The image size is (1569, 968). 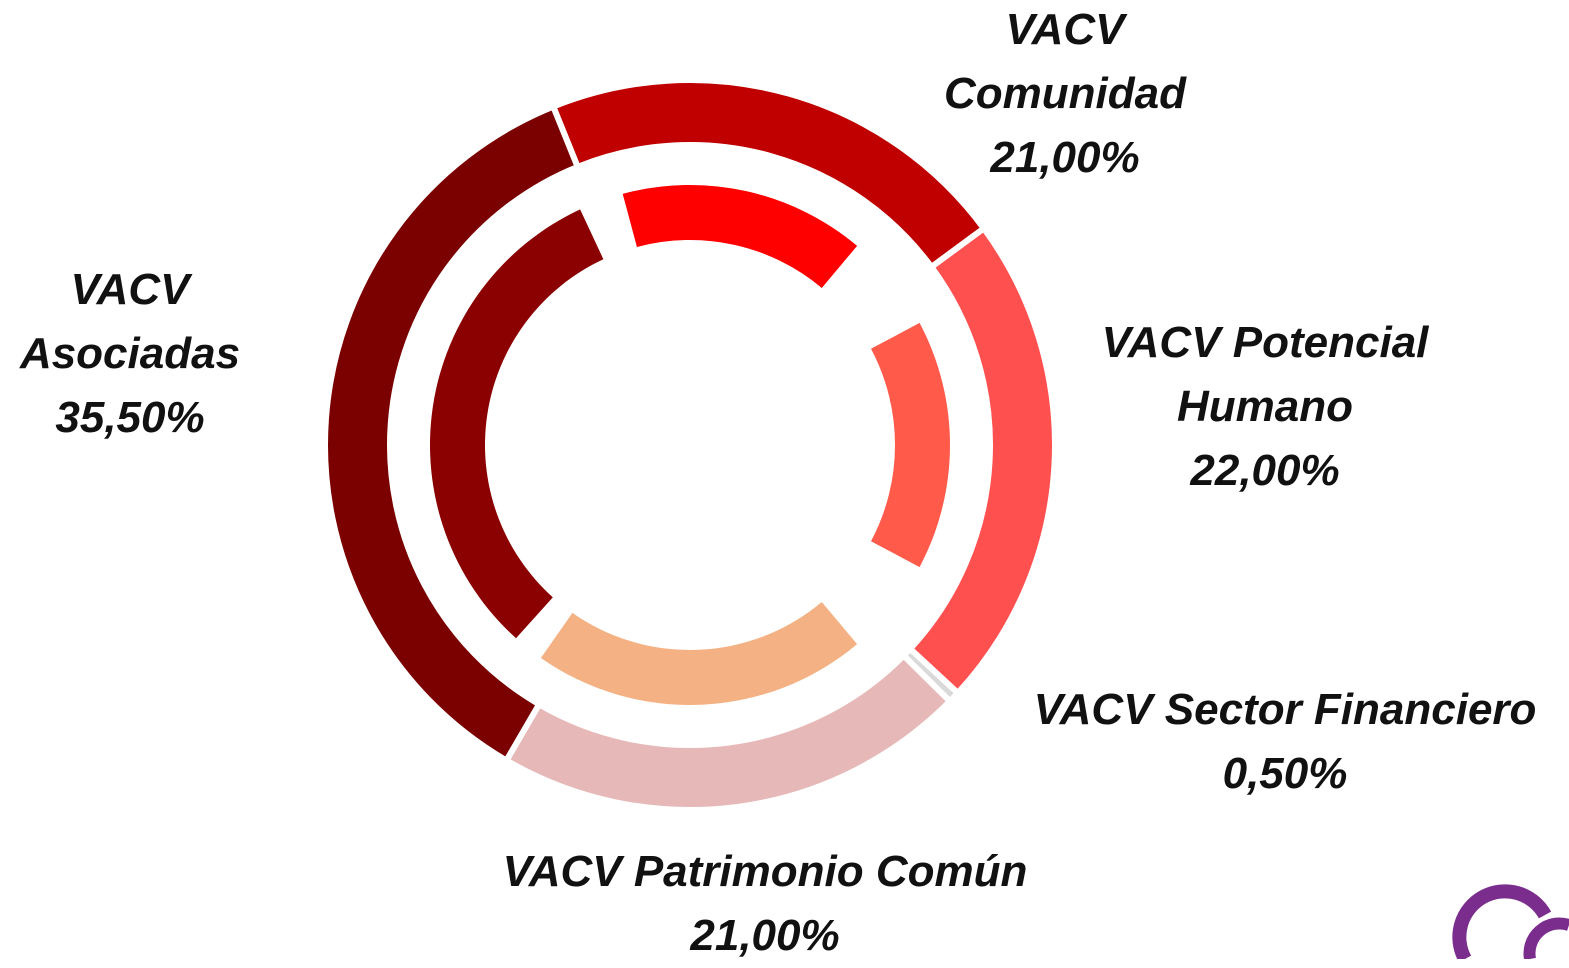 I want to click on label: VACV Comunidad 21,00%, so click(x=1065, y=95).